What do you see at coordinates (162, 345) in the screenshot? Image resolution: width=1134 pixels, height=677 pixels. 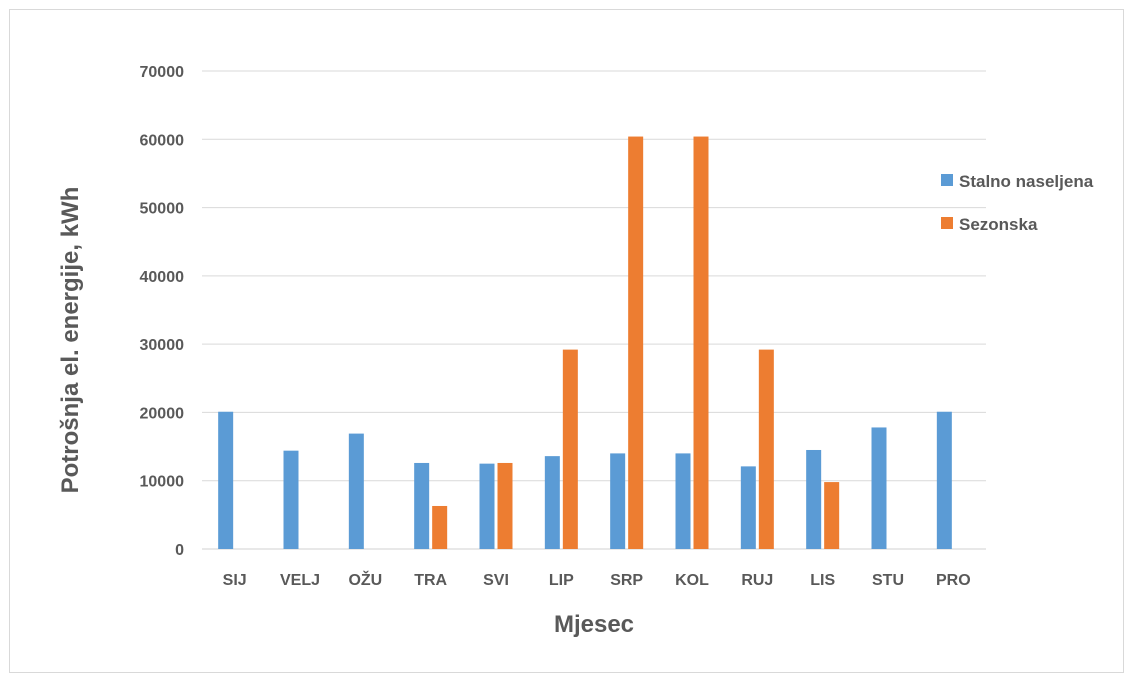 I see `y-tick-label: 30000` at bounding box center [162, 345].